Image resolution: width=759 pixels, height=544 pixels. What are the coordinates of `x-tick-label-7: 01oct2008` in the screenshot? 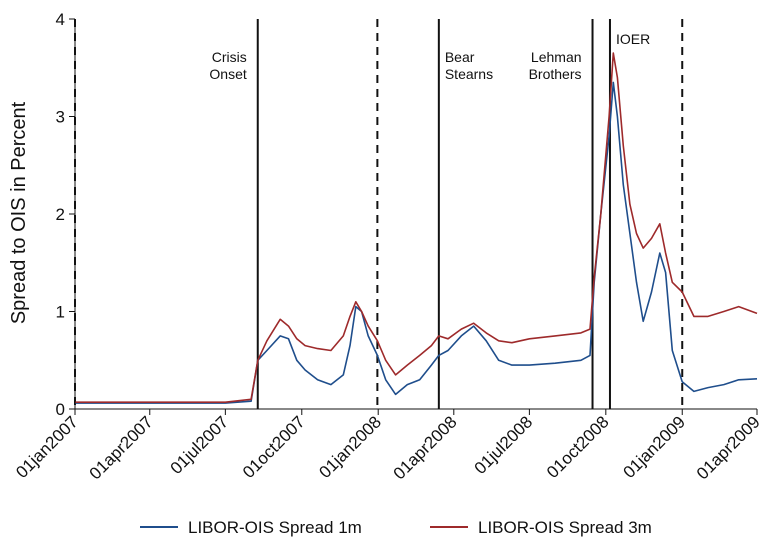 It's located at (578, 447).